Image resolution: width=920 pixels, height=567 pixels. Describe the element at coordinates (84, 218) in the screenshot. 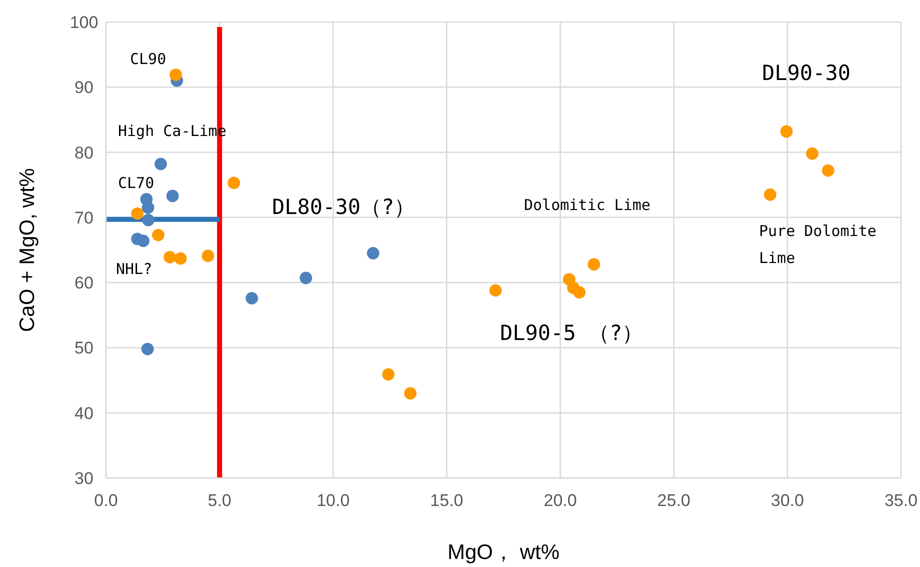

I see `y-tick-label: 70` at that location.